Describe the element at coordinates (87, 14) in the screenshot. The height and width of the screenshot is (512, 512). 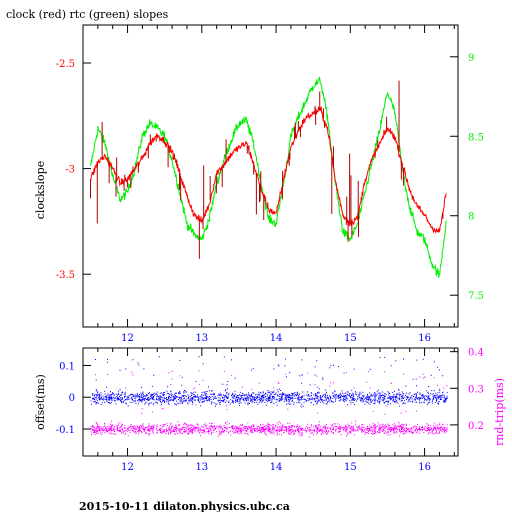
I see `chart-title: clock (red) rtc (green) slopes` at that location.